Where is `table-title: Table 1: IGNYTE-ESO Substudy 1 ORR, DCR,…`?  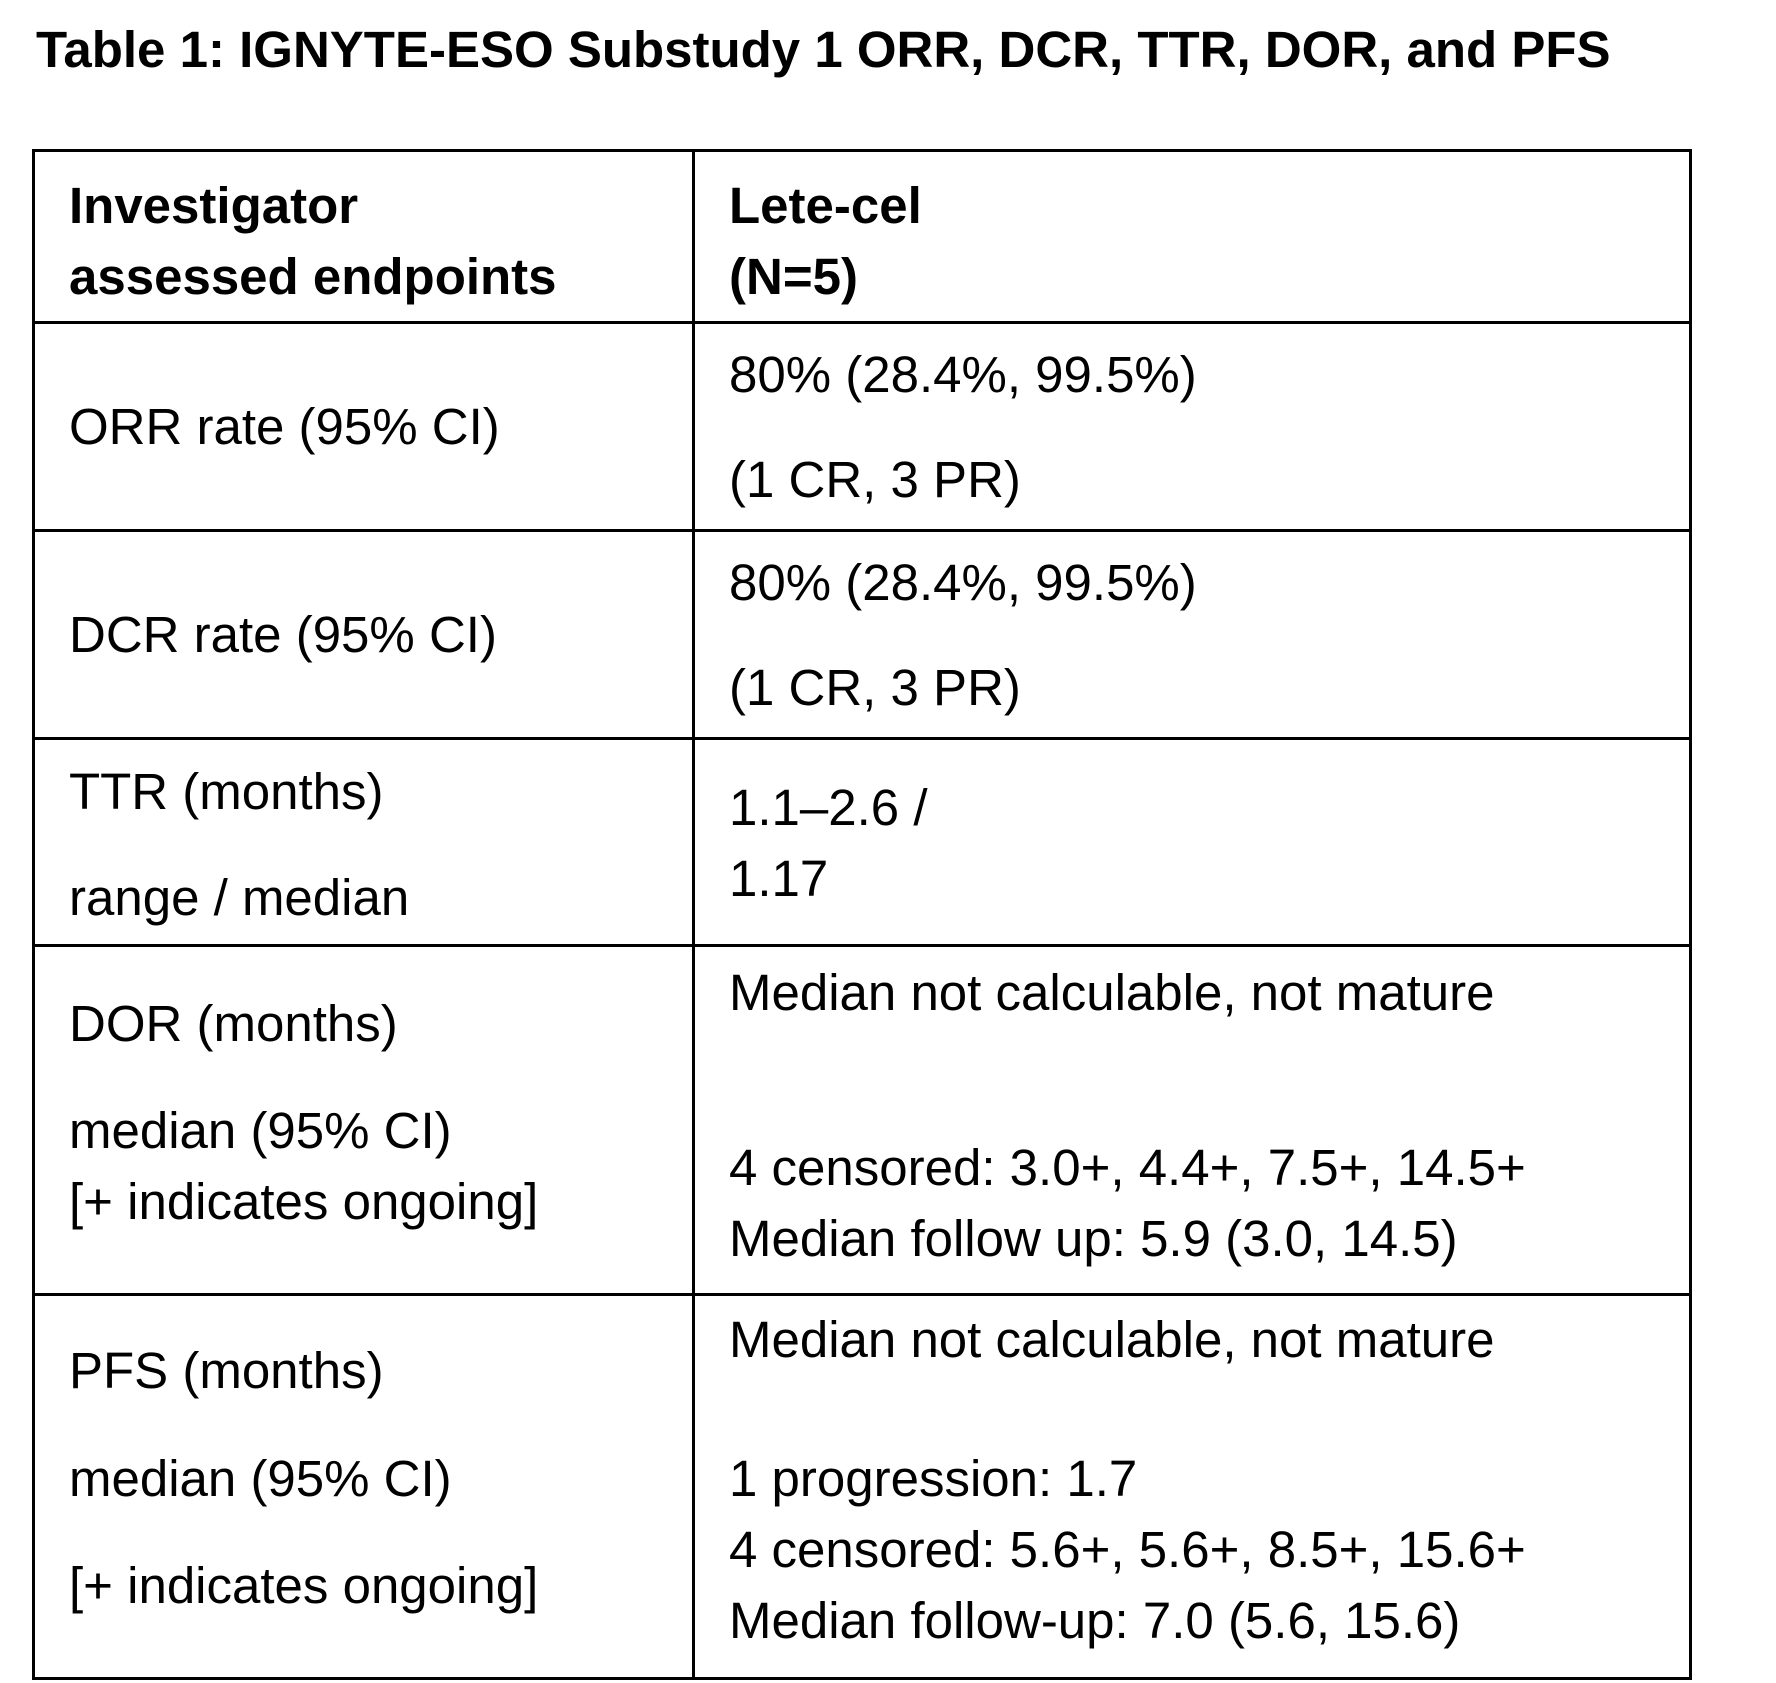 table-title: Table 1: IGNYTE-ESO Substudy 1 ORR, DCR,… is located at coordinates (823, 49).